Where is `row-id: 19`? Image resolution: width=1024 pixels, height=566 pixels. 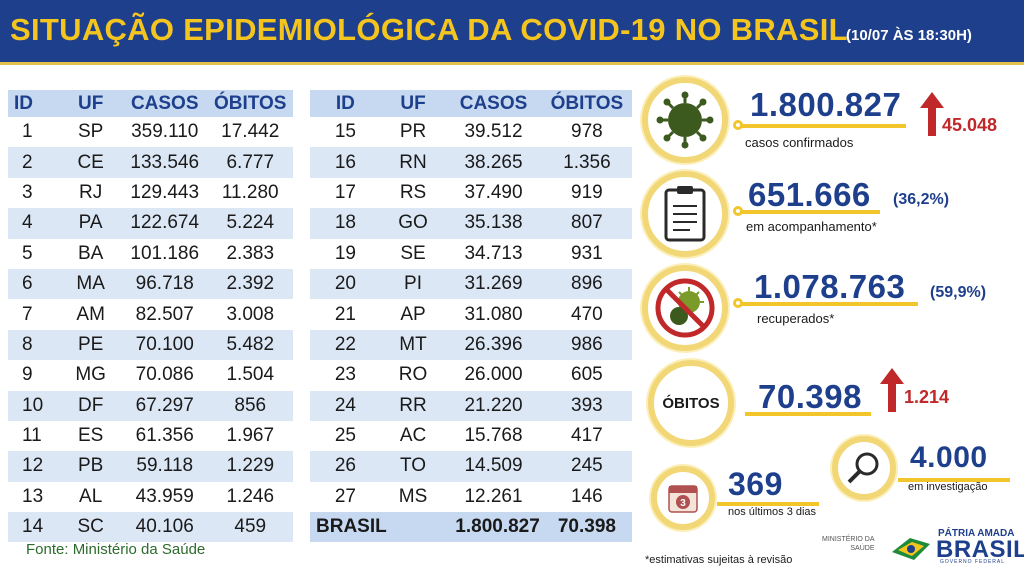
row-id: 19 is located at coordinates (345, 253).